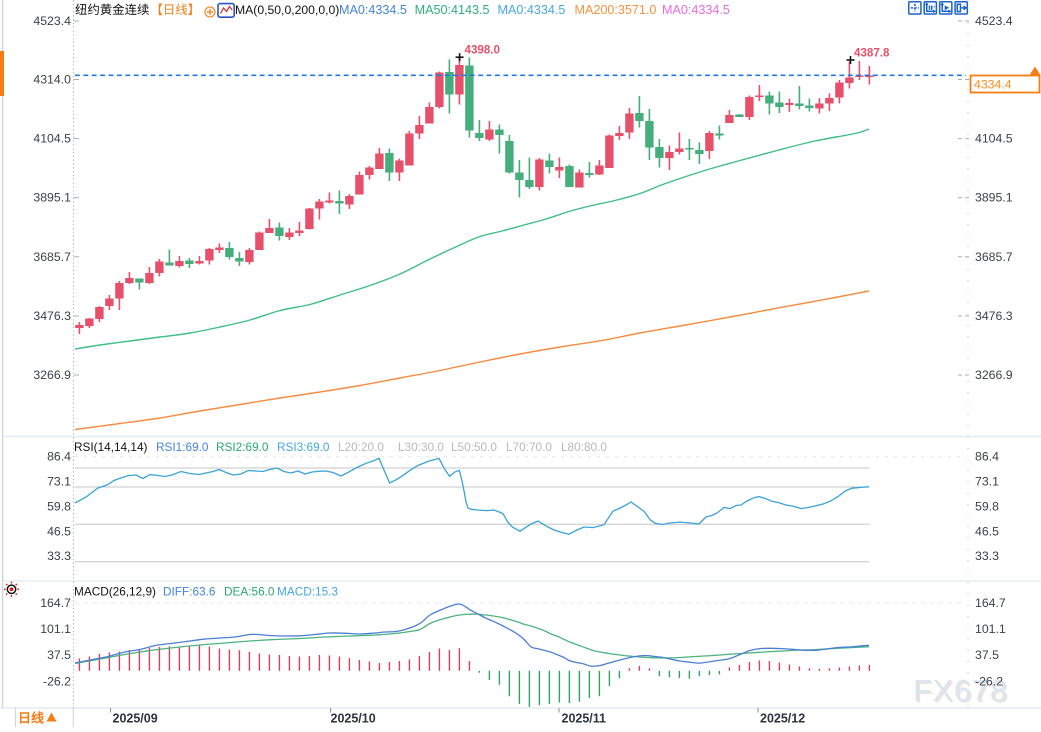 This screenshot has height=732, width=1041. What do you see at coordinates (993, 84) in the screenshot?
I see `svg-text: 4334.4` at bounding box center [993, 84].